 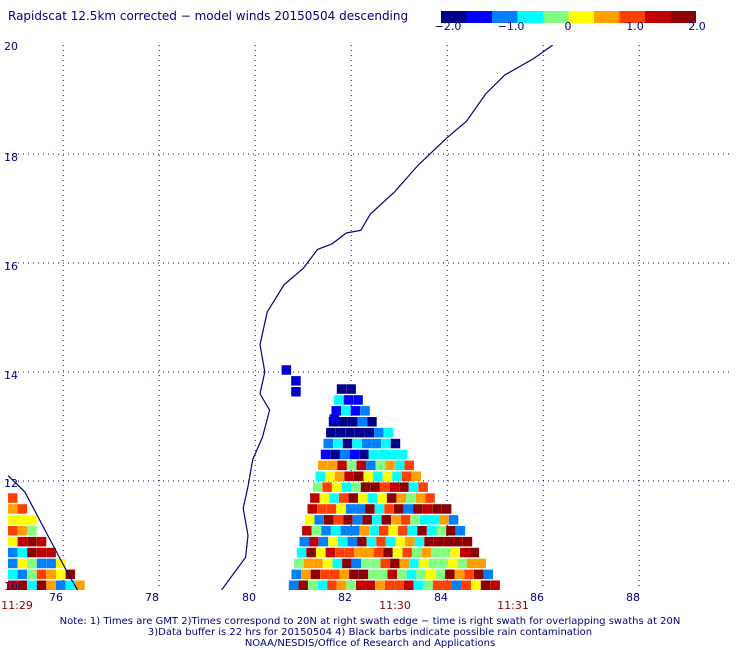 I want to click on colorbar-tick-label: 2.0, so click(x=697, y=26).